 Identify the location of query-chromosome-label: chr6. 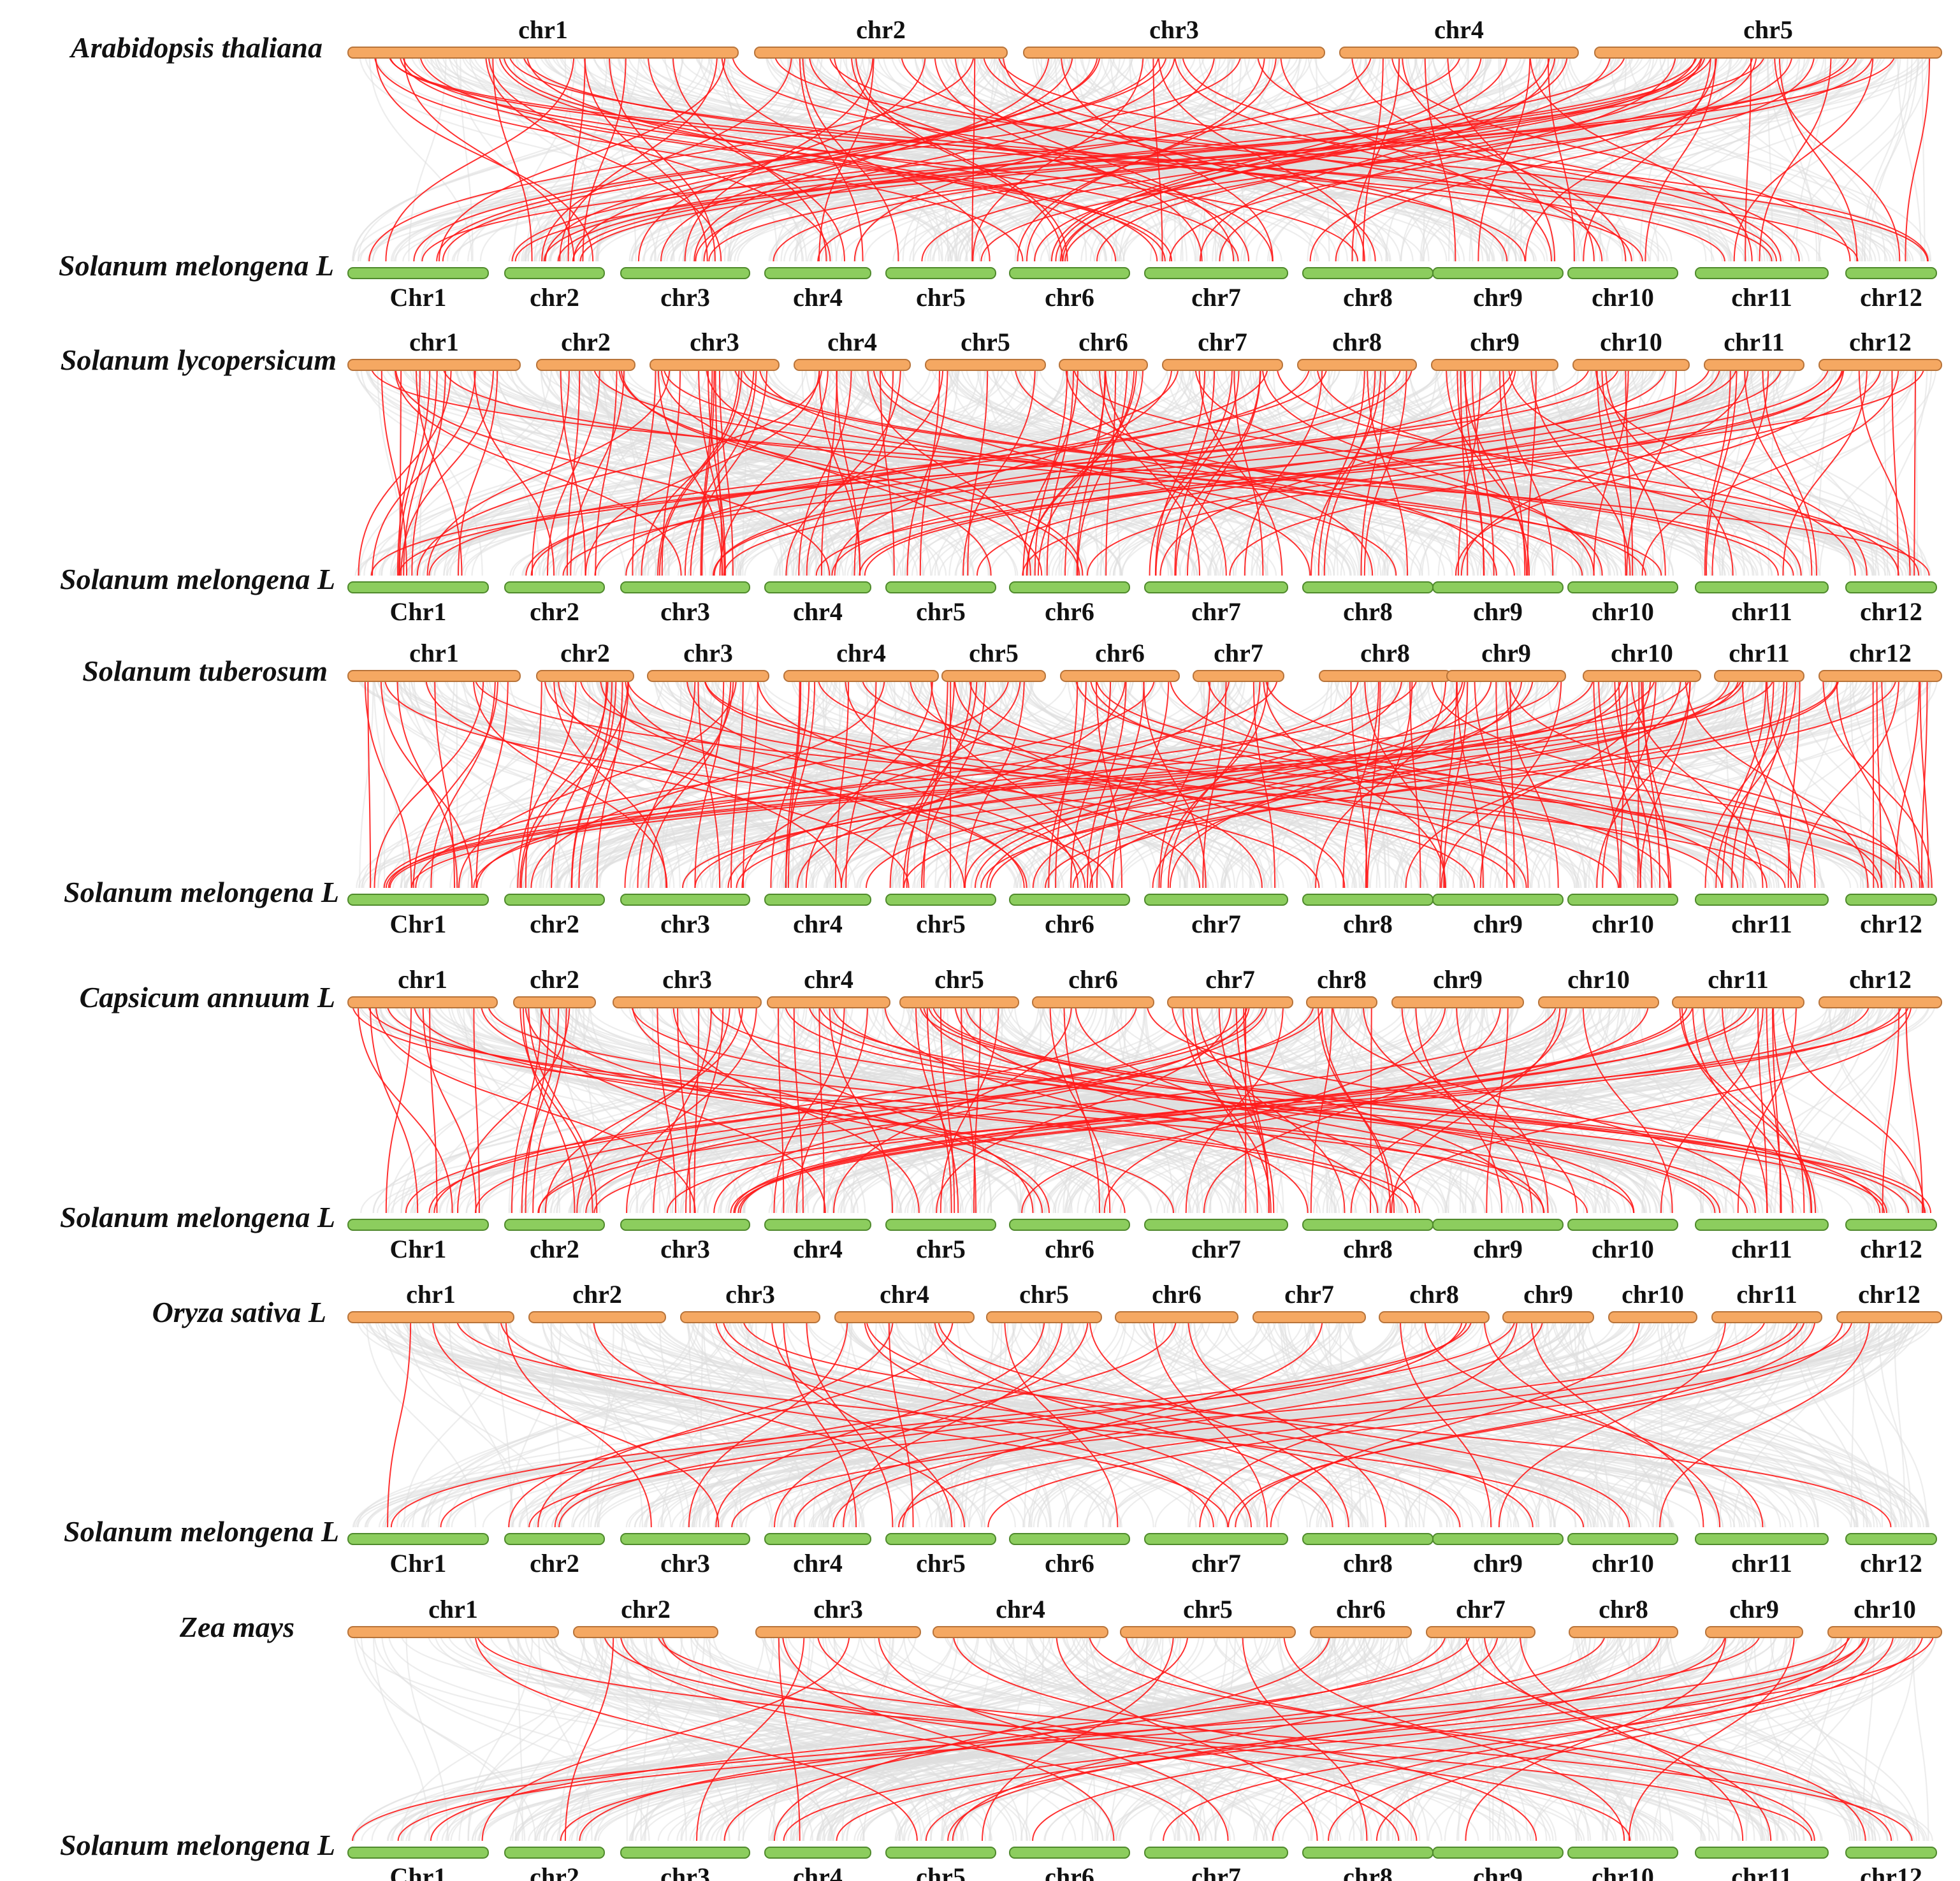
(1103, 342).